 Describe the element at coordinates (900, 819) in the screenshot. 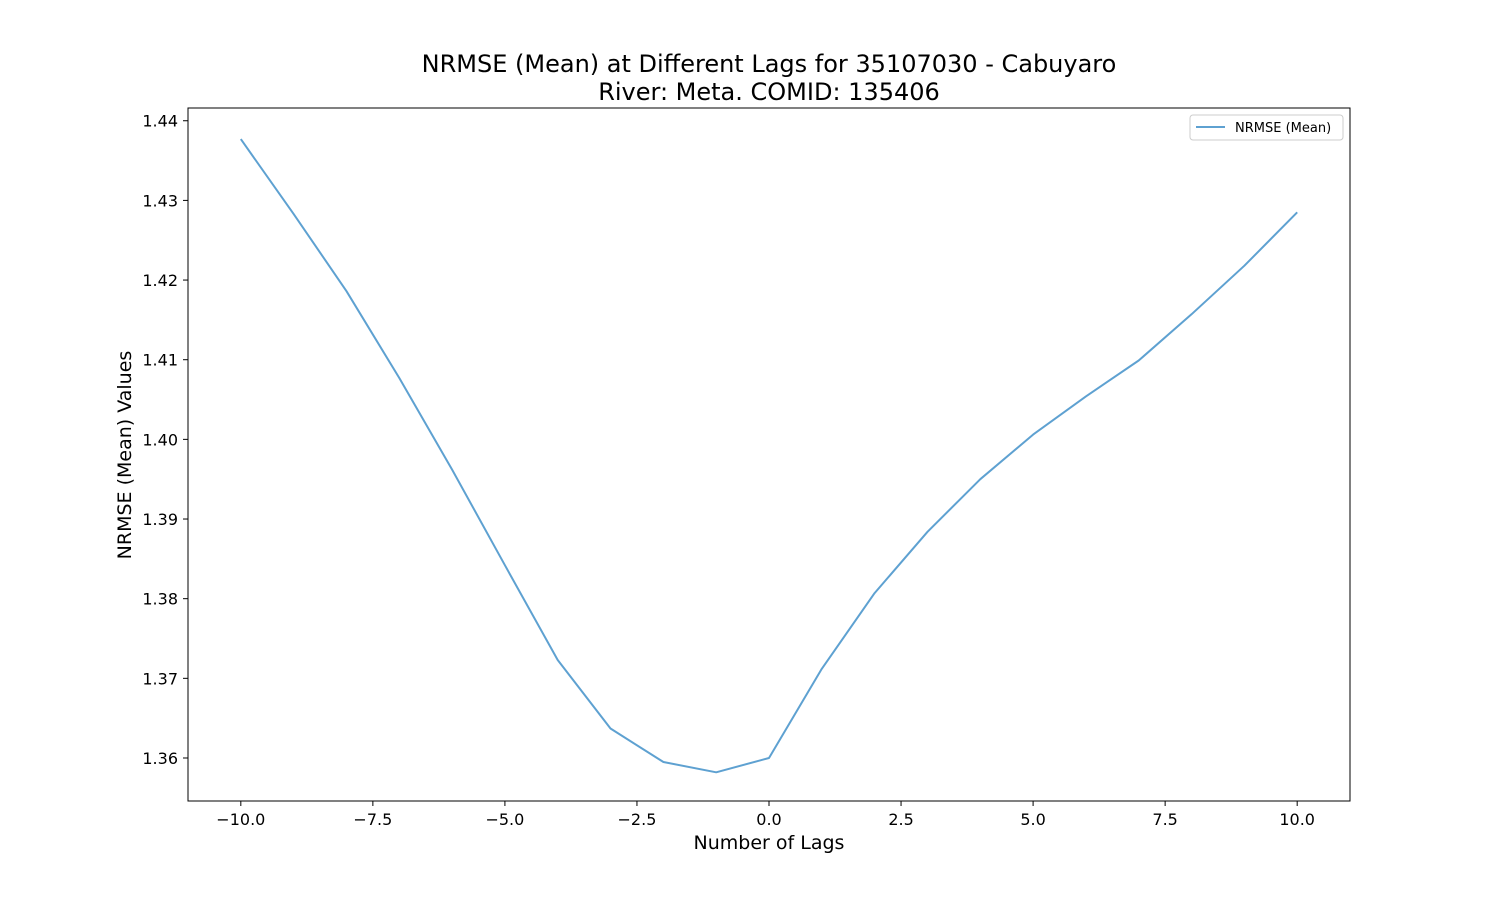

I see `x-tick-label: 2.5` at that location.